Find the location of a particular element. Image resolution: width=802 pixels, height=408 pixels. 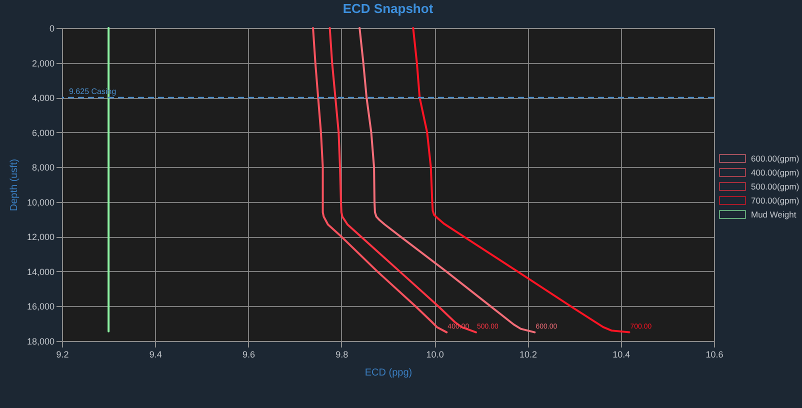

legend-label: 700.00(gpm) is located at coordinates (775, 201).